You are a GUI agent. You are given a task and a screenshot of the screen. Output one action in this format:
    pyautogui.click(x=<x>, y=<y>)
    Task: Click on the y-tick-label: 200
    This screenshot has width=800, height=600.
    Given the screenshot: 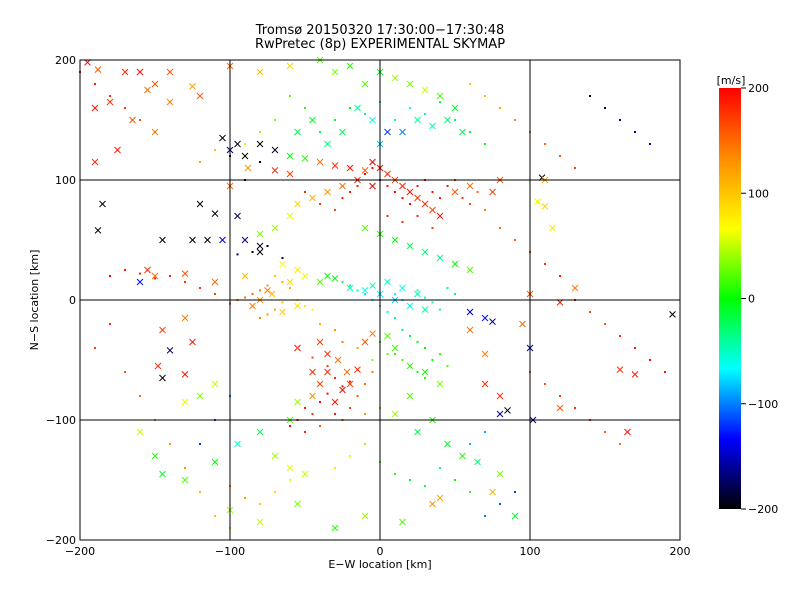 What is the action you would take?
    pyautogui.click(x=65, y=60)
    